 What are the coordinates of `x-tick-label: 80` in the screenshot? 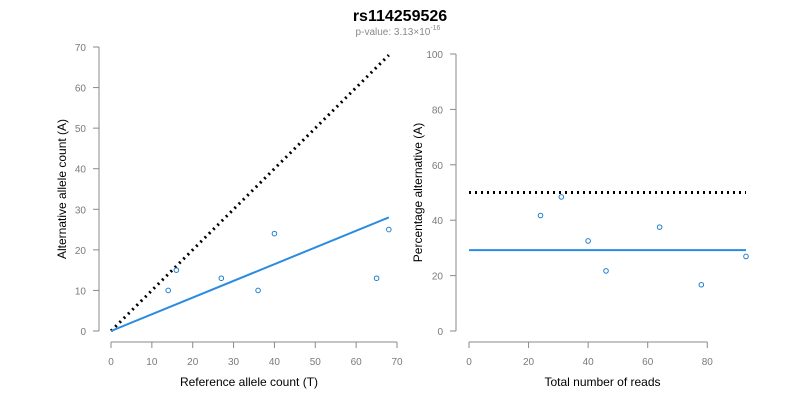 It's located at (708, 362).